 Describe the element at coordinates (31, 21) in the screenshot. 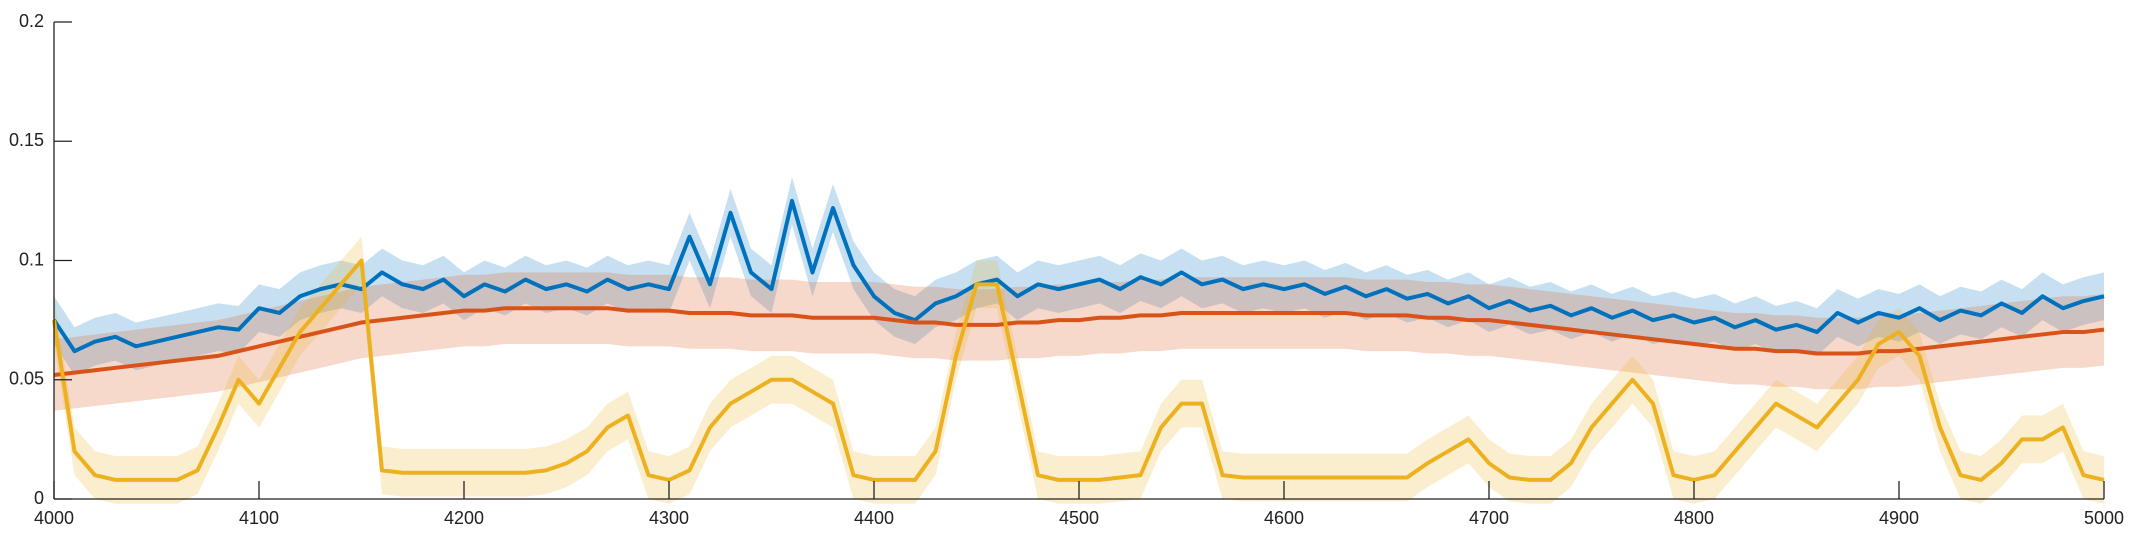

I see `y-tick-label: 0.2` at that location.